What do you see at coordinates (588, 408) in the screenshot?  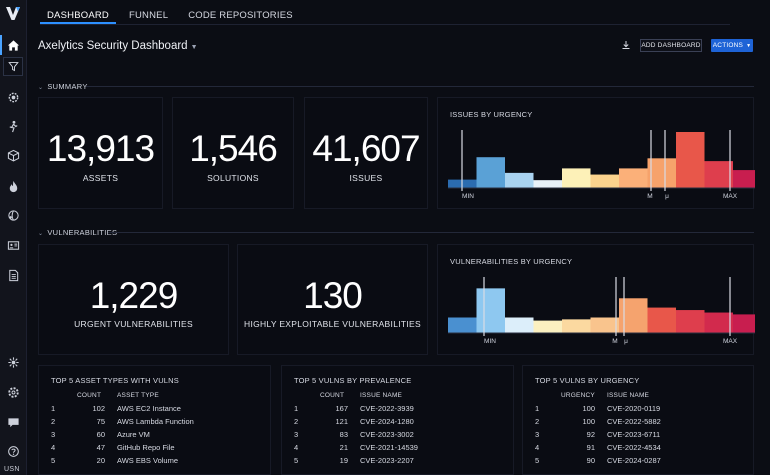 I see `row-count: 100` at bounding box center [588, 408].